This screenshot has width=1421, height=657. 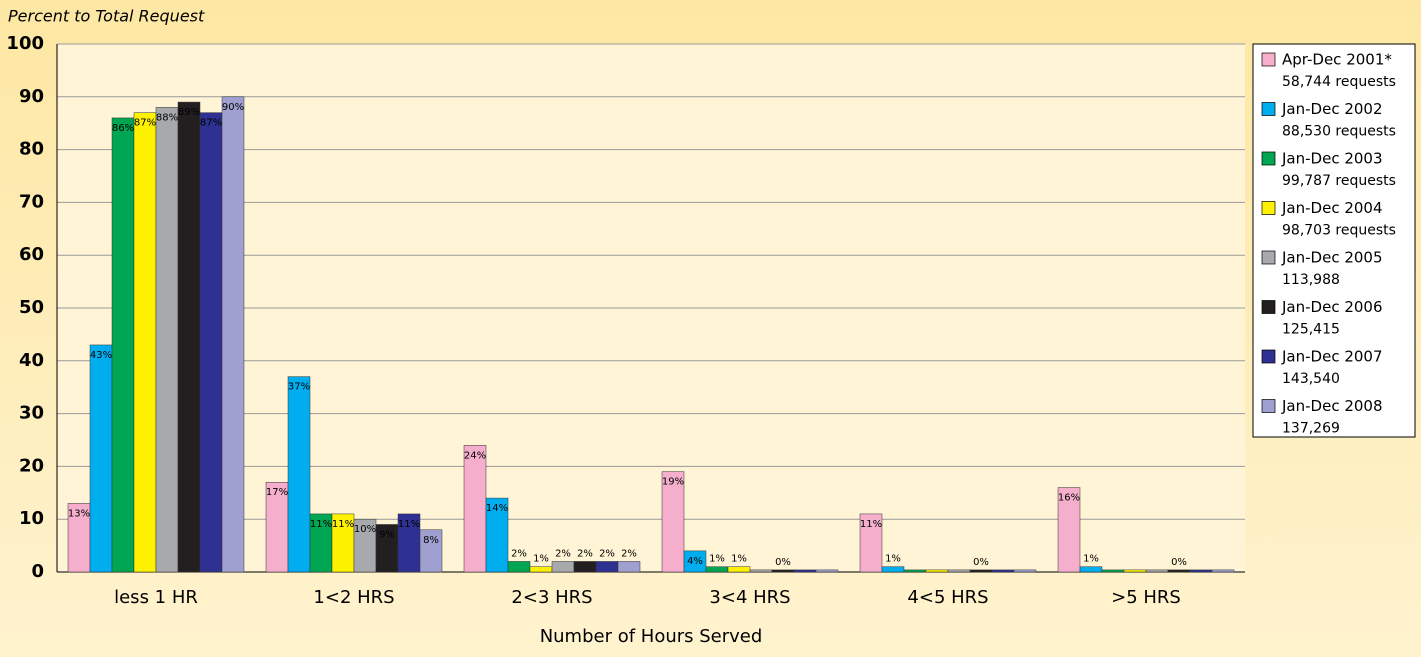 What do you see at coordinates (156, 597) in the screenshot?
I see `x-tick-label: less 1 HR` at bounding box center [156, 597].